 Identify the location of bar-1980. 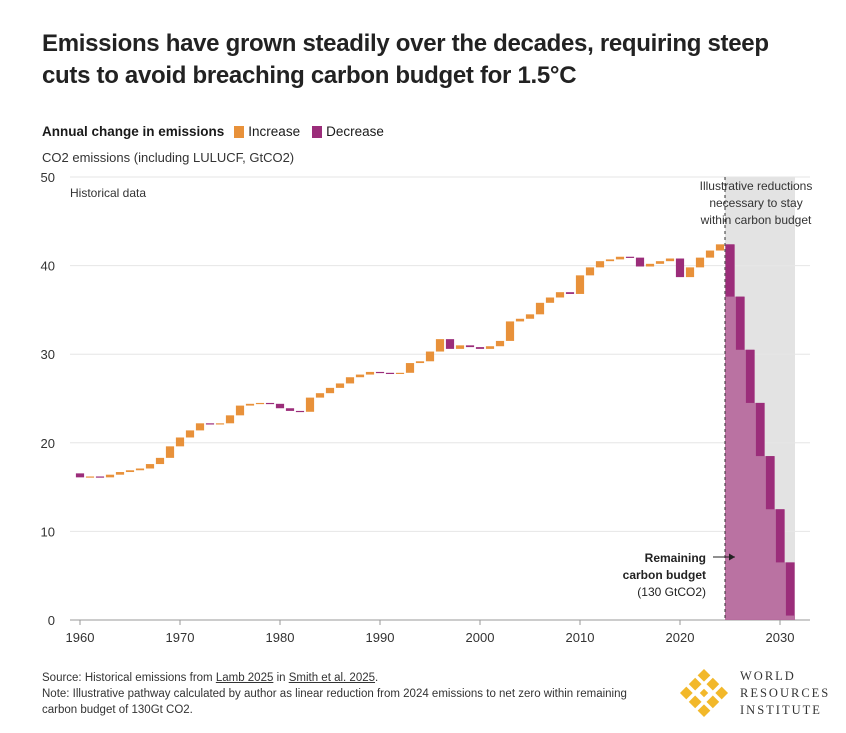
(280, 406).